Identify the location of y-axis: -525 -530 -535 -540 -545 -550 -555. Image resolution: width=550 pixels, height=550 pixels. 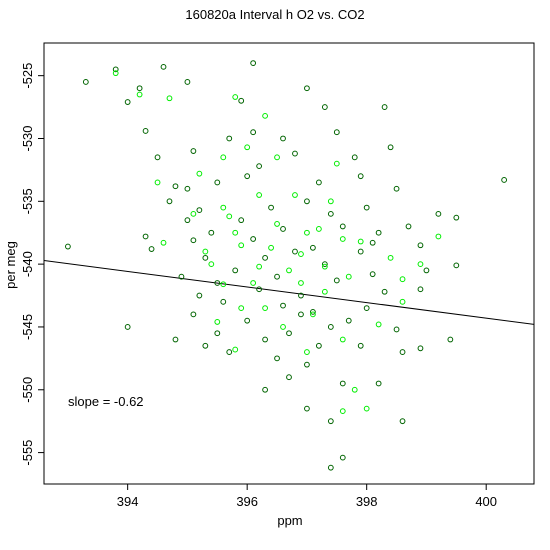
(32, 264).